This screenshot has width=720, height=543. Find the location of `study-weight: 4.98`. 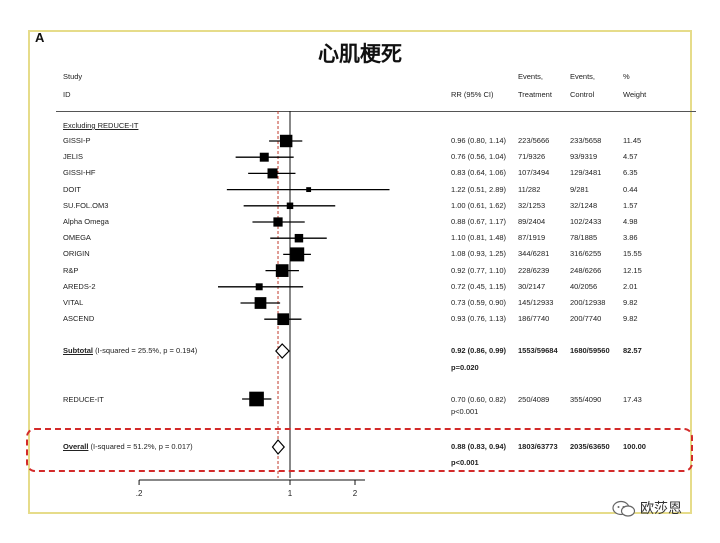

study-weight: 4.98 is located at coordinates (630, 221).